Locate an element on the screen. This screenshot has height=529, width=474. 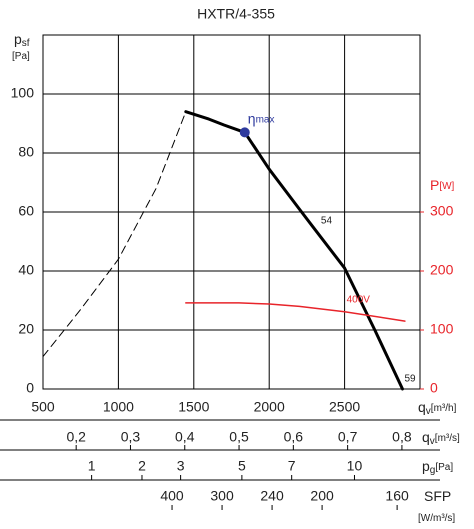
scale-tick-label: 200 is located at coordinates (322, 496).